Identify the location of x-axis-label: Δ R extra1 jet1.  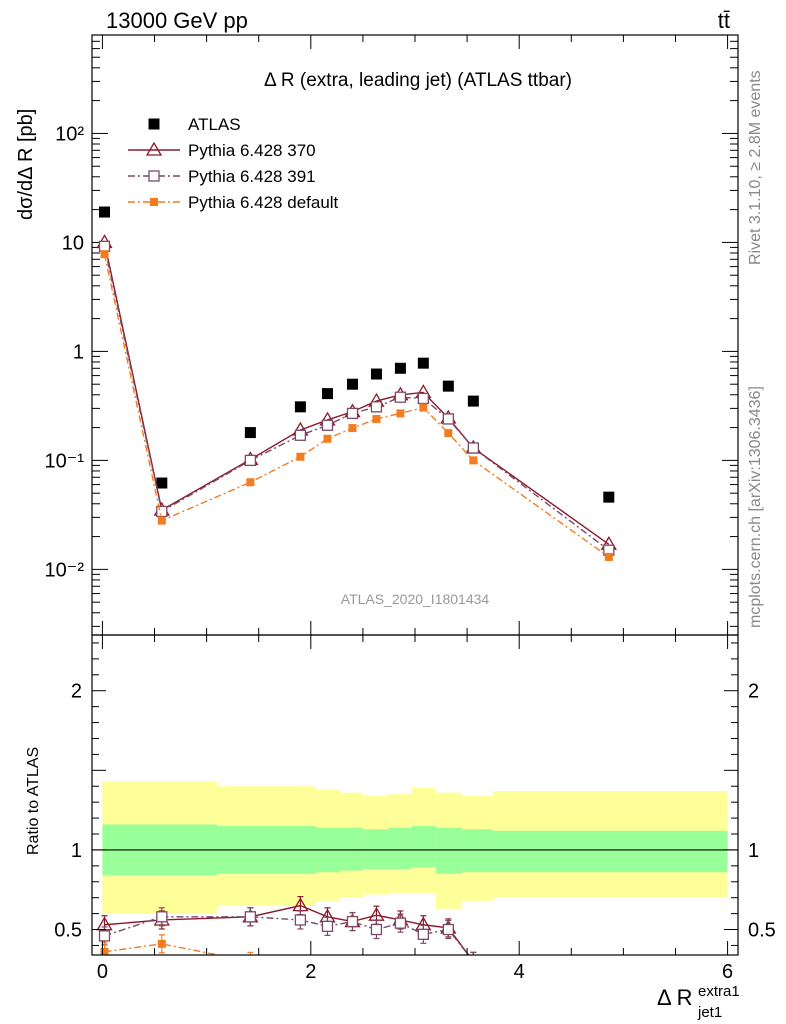
(698, 1002).